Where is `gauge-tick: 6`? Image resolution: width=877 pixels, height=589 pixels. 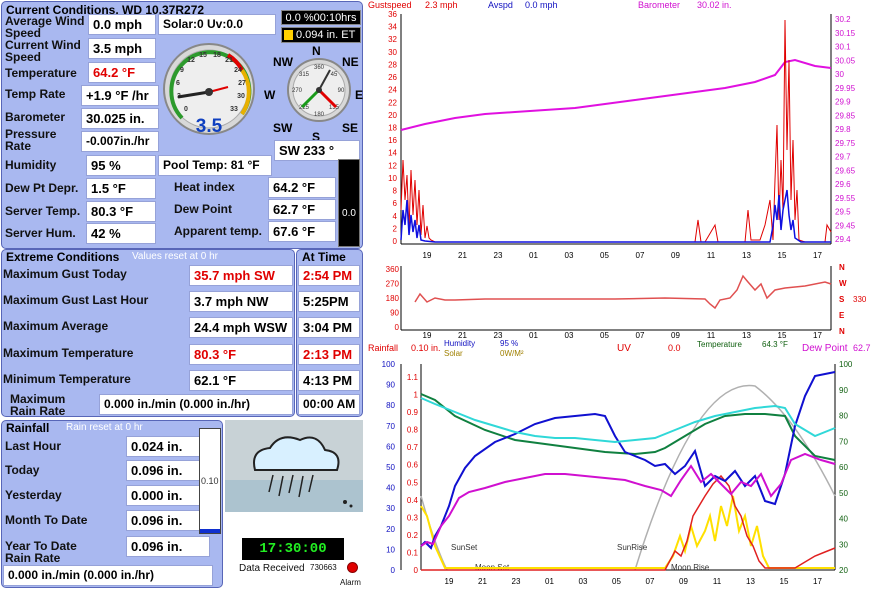 gauge-tick: 6 is located at coordinates (178, 83).